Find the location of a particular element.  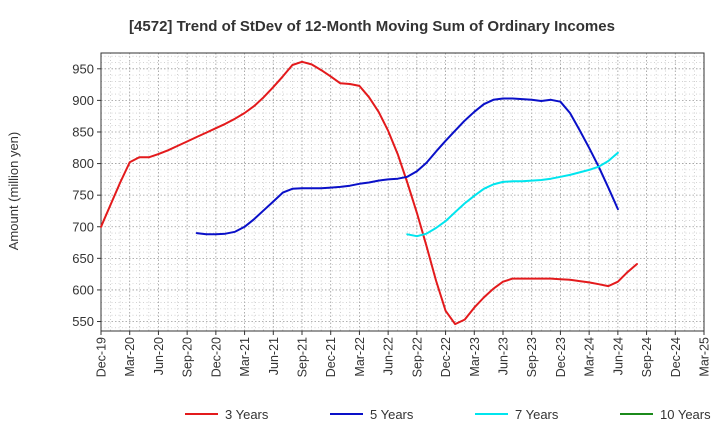

x-tick-label: Sep-20 is located at coordinates (188, 357).